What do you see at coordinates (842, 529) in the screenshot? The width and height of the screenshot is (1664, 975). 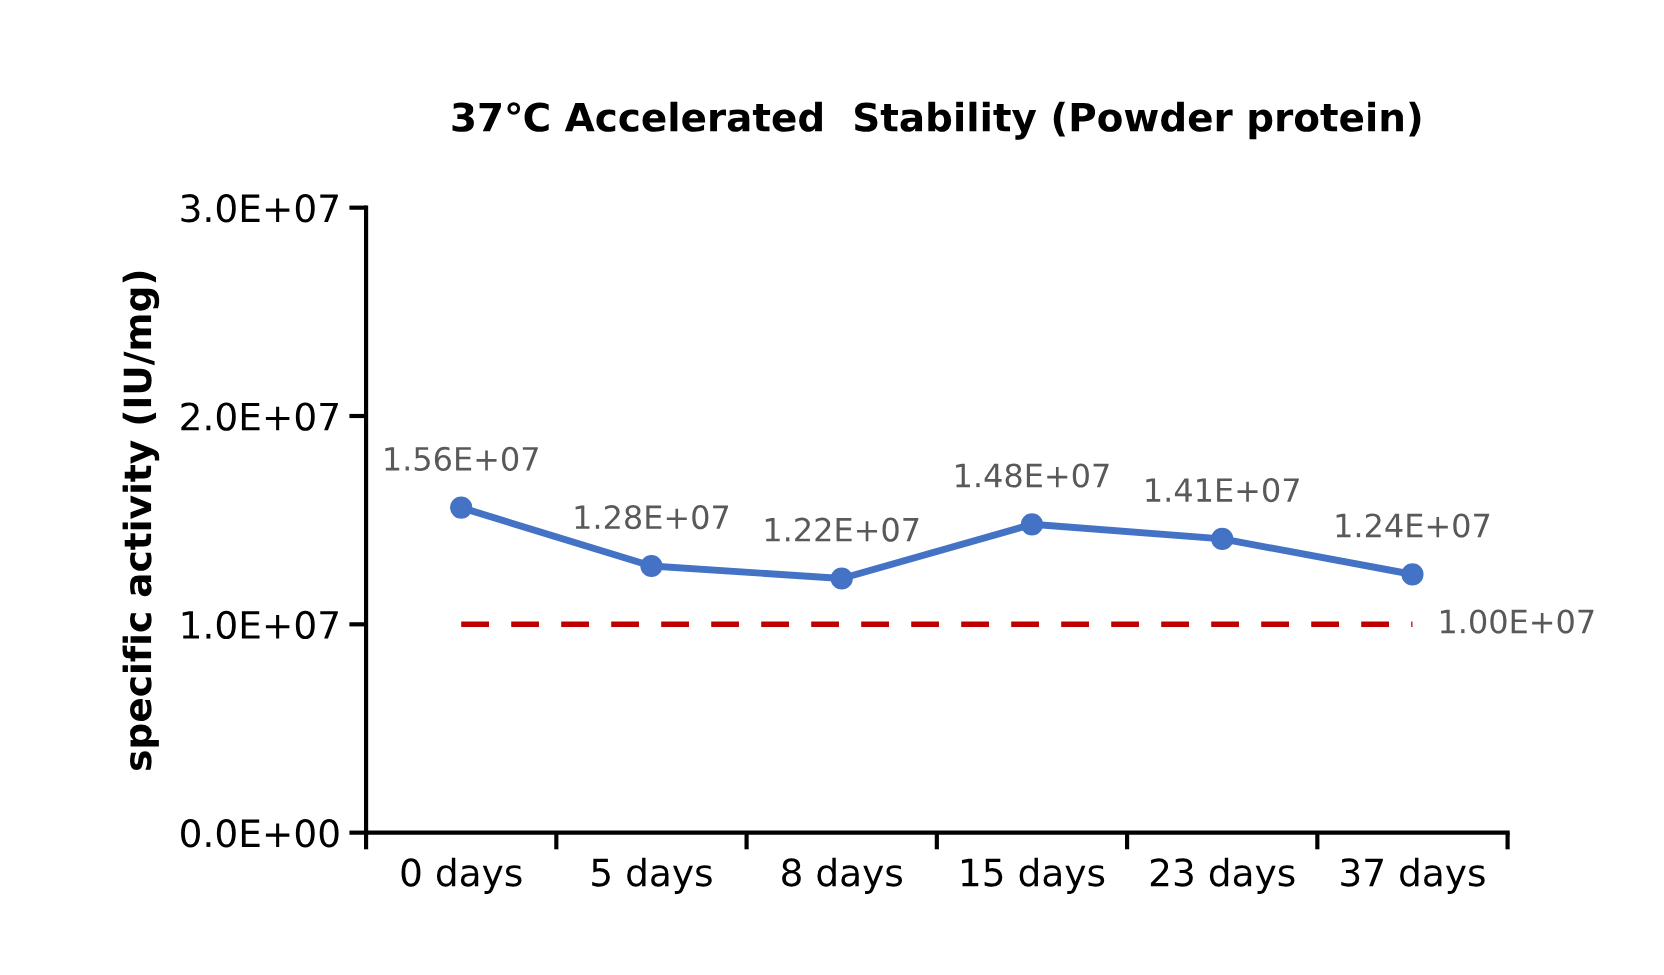 I see `data-label: 1.22E+07` at bounding box center [842, 529].